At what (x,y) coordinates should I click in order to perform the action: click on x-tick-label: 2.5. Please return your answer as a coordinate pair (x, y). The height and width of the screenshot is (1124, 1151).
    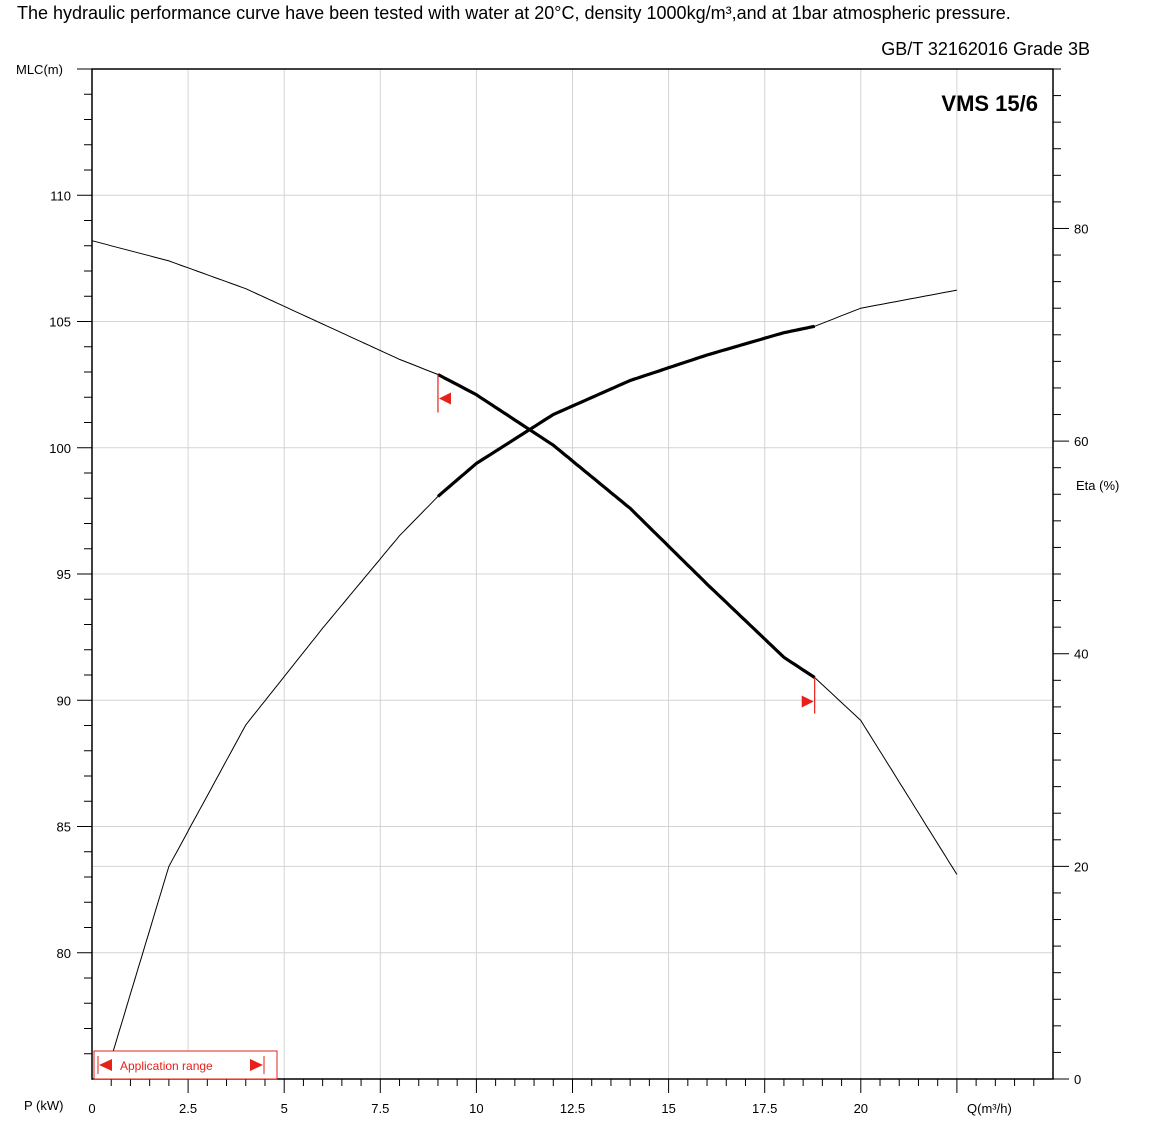
    Looking at the image, I should click on (188, 1108).